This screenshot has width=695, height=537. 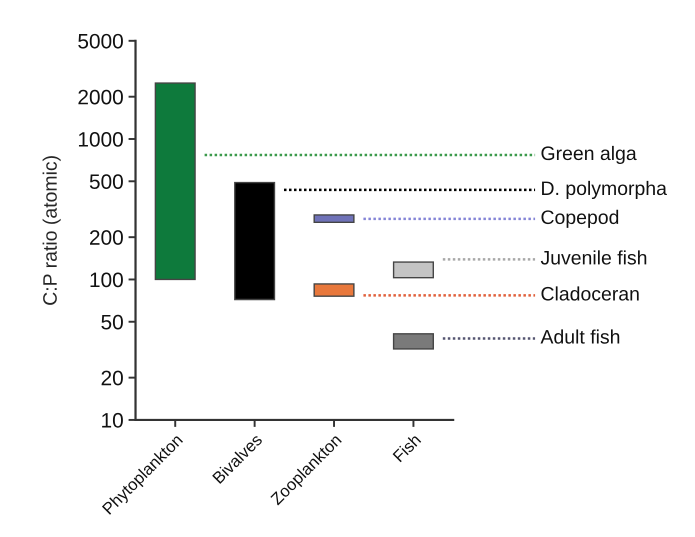 I want to click on y-axis-title: C:P ratio (atomic), so click(x=51, y=230).